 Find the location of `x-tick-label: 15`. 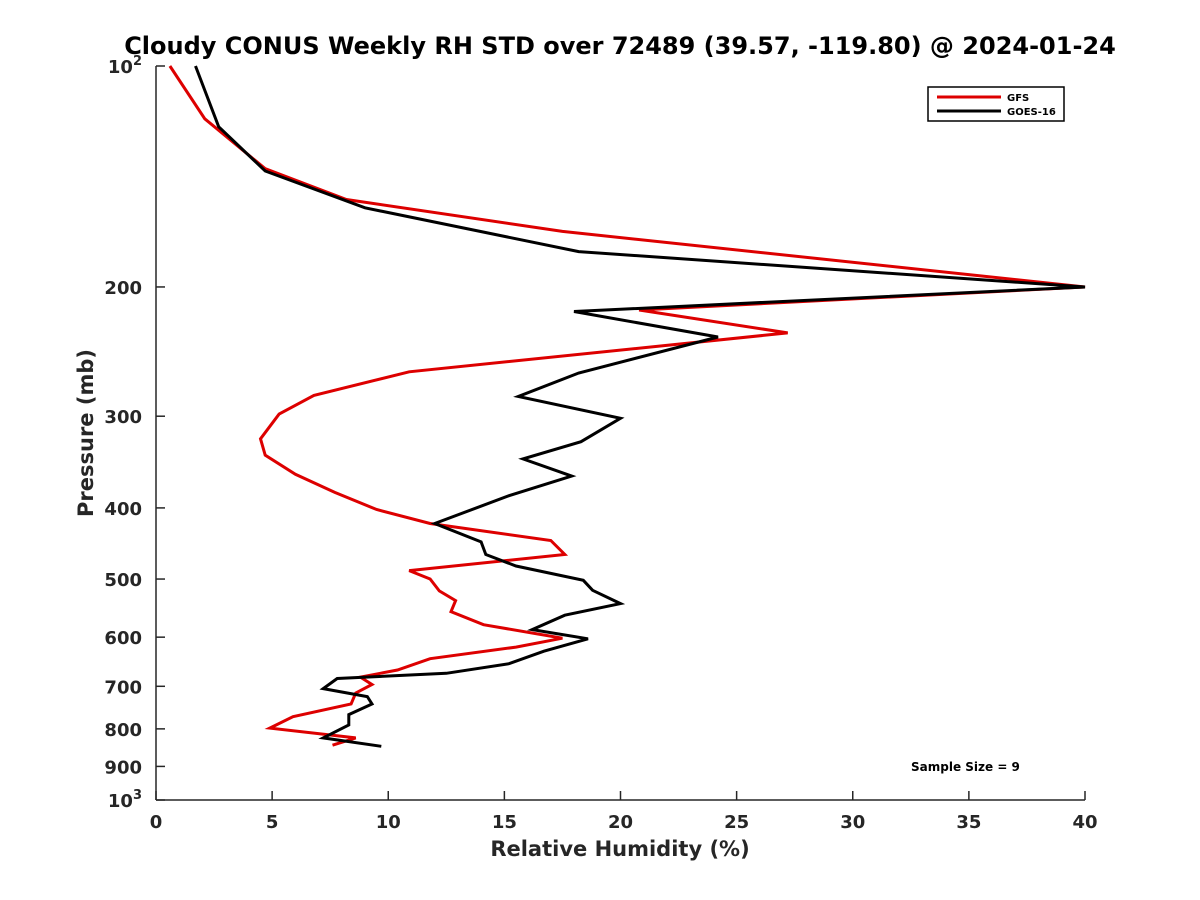

x-tick-label: 15 is located at coordinates (504, 822).